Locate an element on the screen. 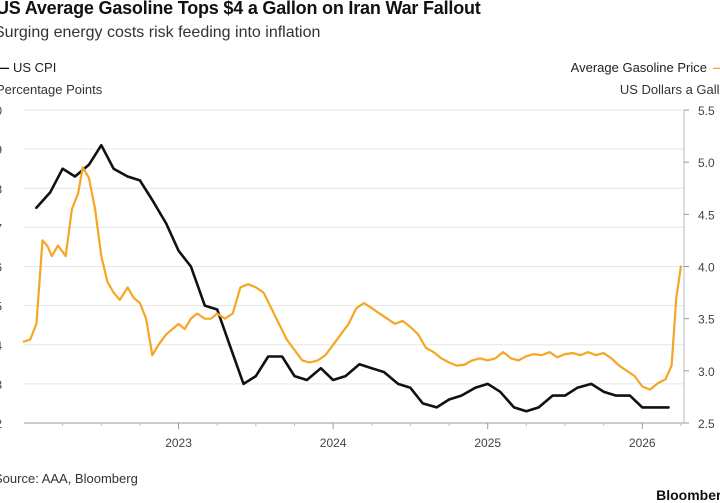 This screenshot has height=503, width=720. y-left-tick-label: 10 is located at coordinates (1, 111).